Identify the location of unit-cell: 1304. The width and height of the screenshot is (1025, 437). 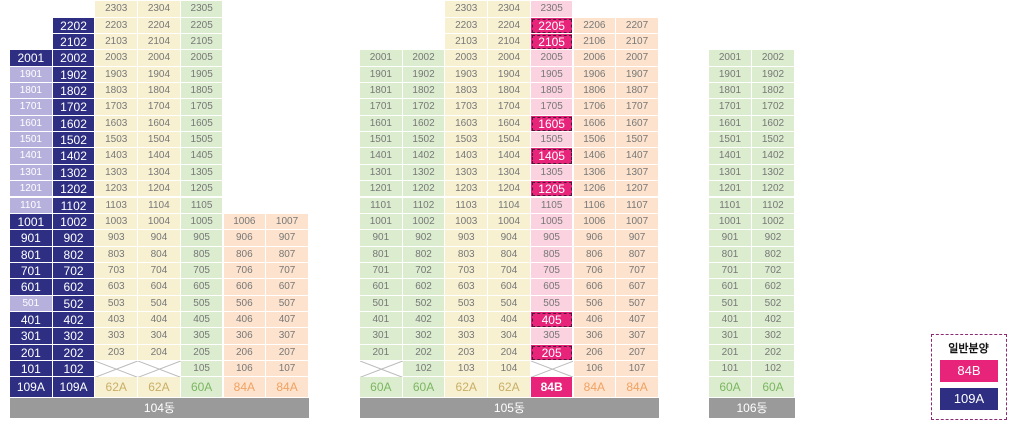
(159, 173).